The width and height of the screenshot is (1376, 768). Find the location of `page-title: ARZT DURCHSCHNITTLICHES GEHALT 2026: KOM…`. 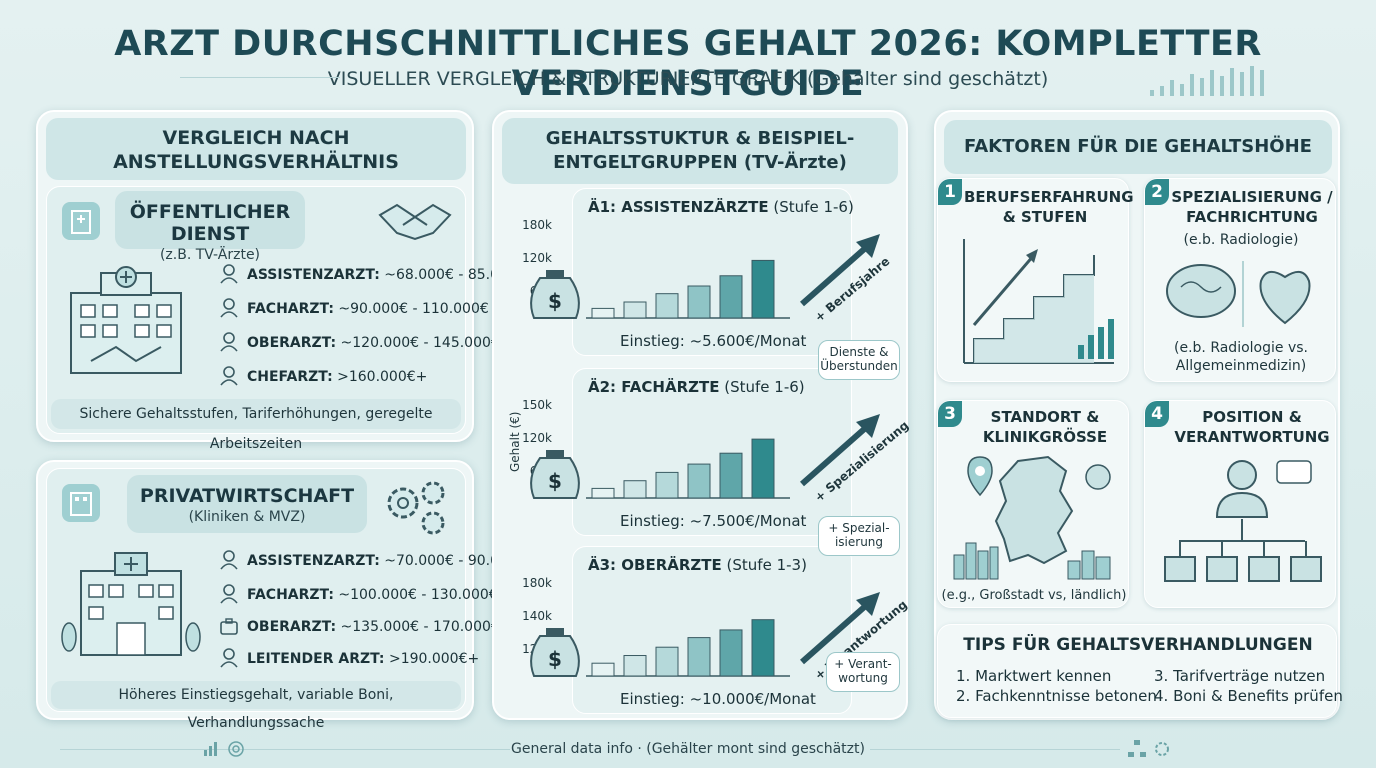

page-title: ARZT DURCHSCHNITTLICHES GEHALT 2026: KOM… is located at coordinates (688, 64).